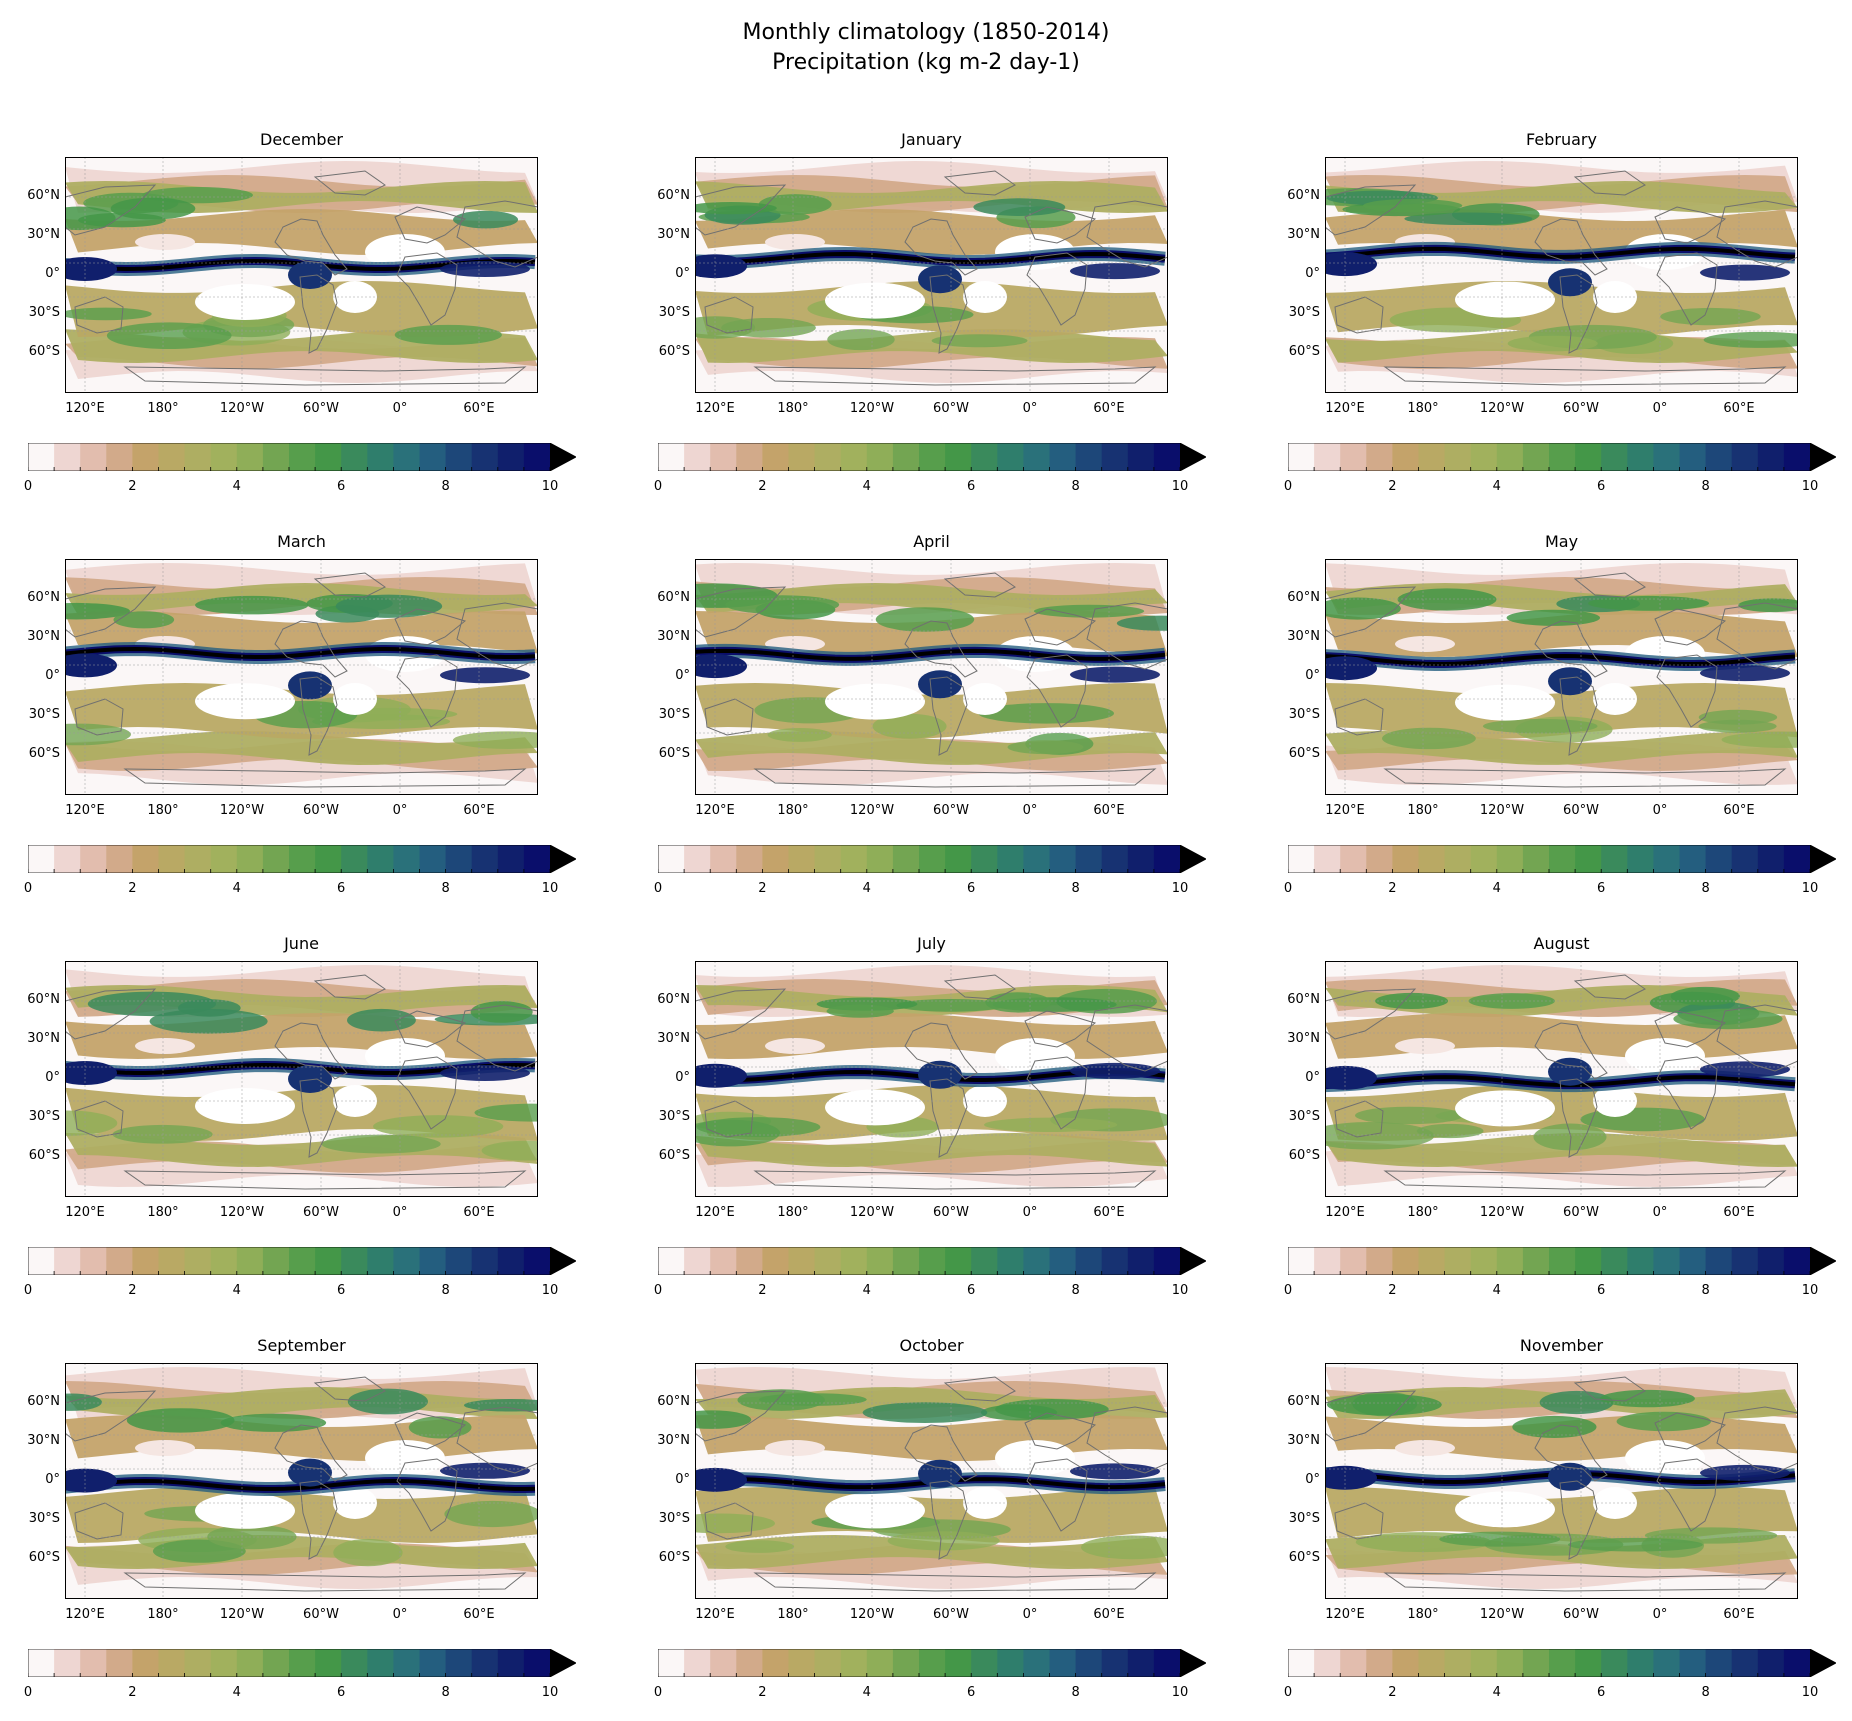 Image resolution: width=1852 pixels, height=1721 pixels. Describe the element at coordinates (1810, 486) in the screenshot. I see `colorbar-tick-label: 10` at that location.